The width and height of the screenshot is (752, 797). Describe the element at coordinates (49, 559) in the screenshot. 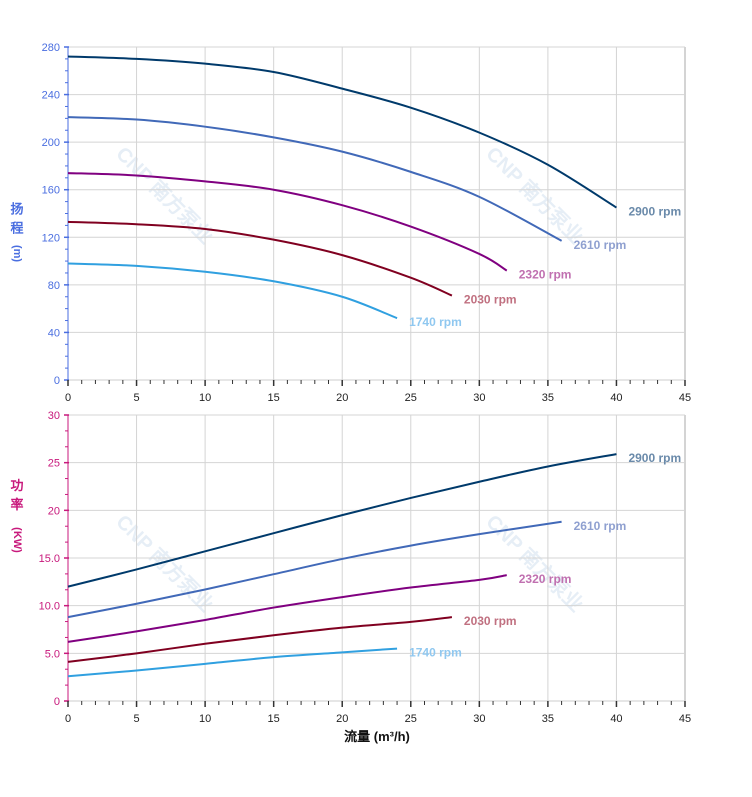

I see `y-tick-label: 15.0` at that location.